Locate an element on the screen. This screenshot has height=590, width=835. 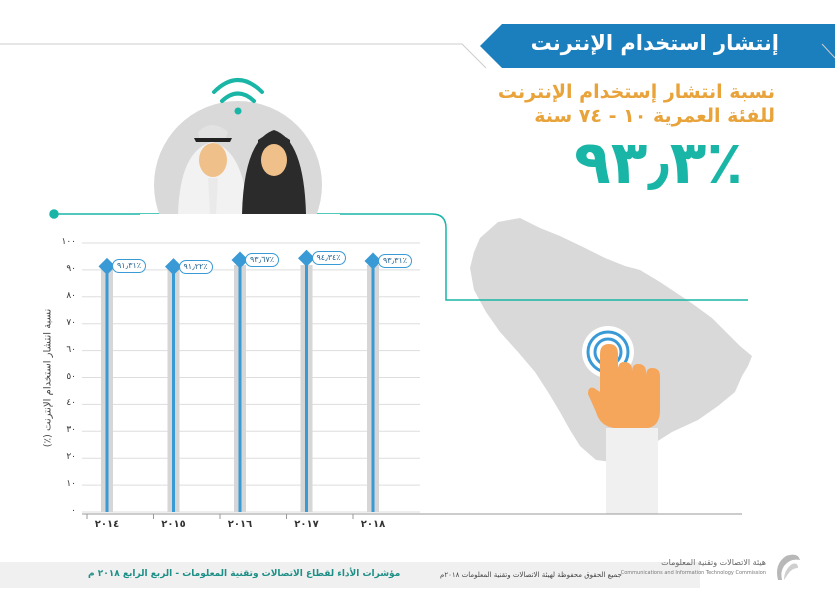
sleeve-shape is located at coordinates (632, 471).